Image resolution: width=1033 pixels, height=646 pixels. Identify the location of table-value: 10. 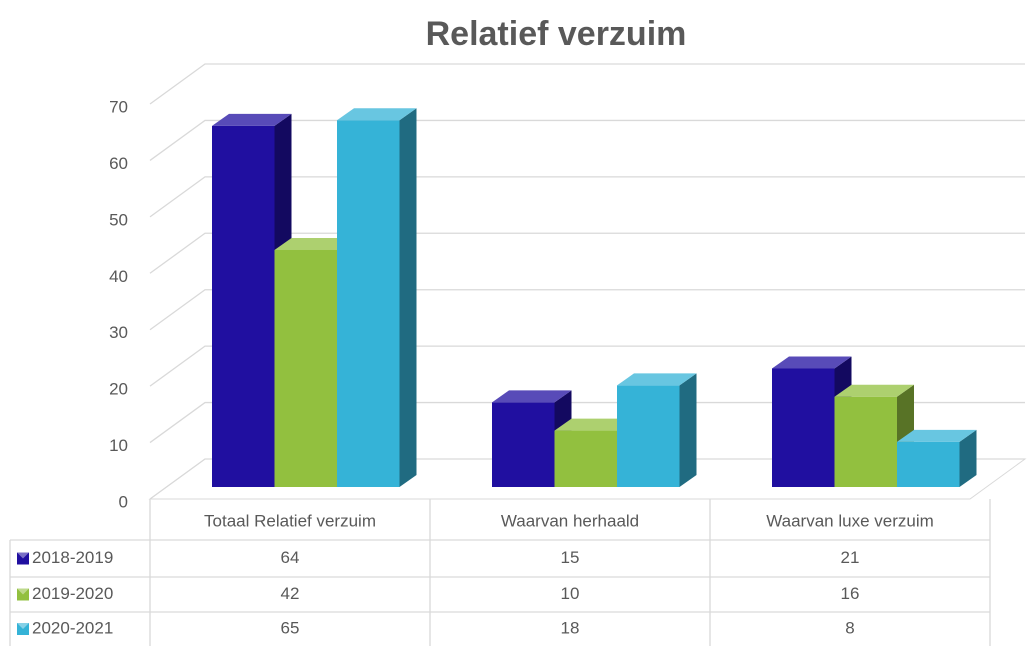
(570, 593).